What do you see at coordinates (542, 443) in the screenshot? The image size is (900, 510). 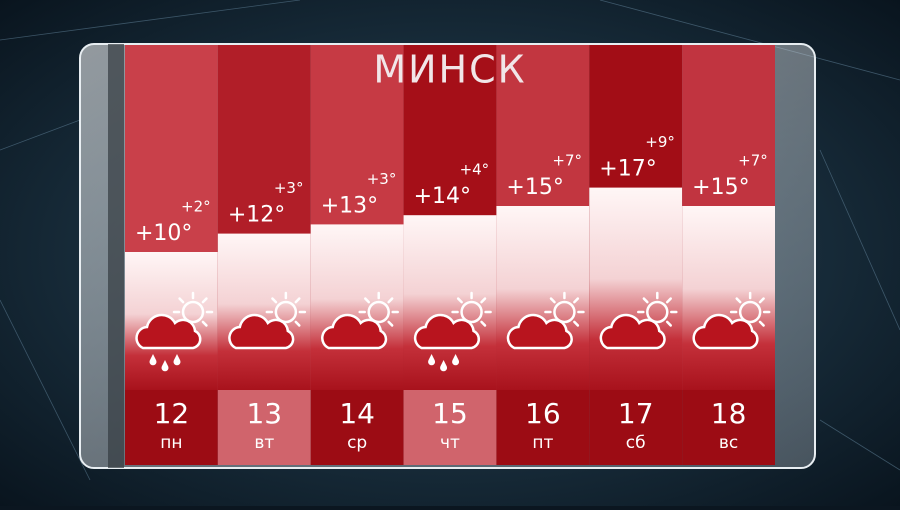 I see `weekday: пт` at bounding box center [542, 443].